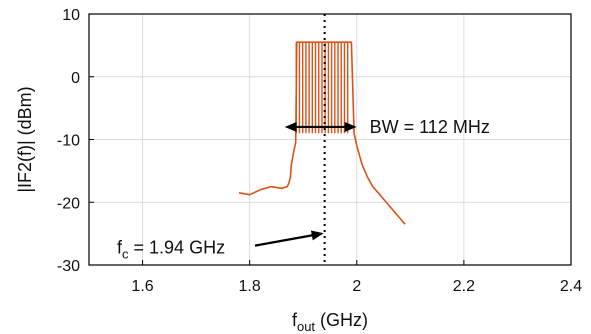  I want to click on fc-sub: c, so click(125, 254).